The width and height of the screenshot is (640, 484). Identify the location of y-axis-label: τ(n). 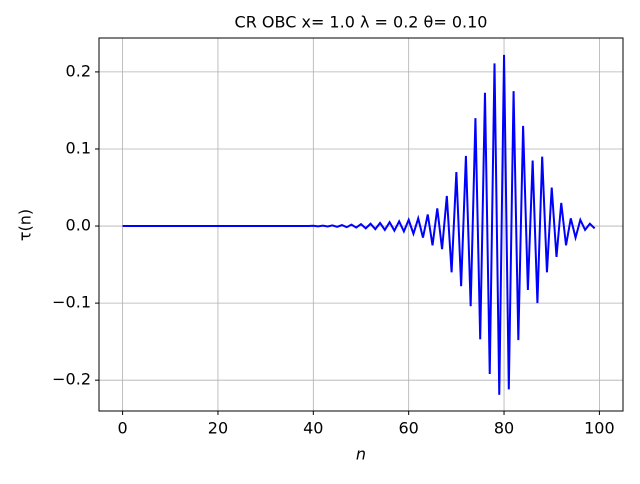
(25, 225).